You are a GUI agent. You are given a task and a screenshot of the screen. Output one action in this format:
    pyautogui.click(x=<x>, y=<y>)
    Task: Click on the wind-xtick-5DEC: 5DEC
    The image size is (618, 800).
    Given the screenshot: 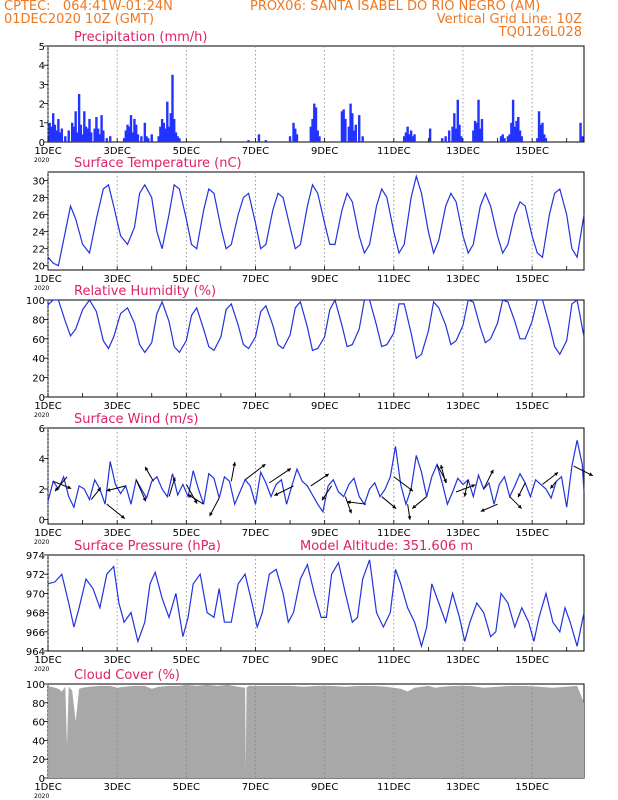 What is the action you would take?
    pyautogui.click(x=186, y=533)
    